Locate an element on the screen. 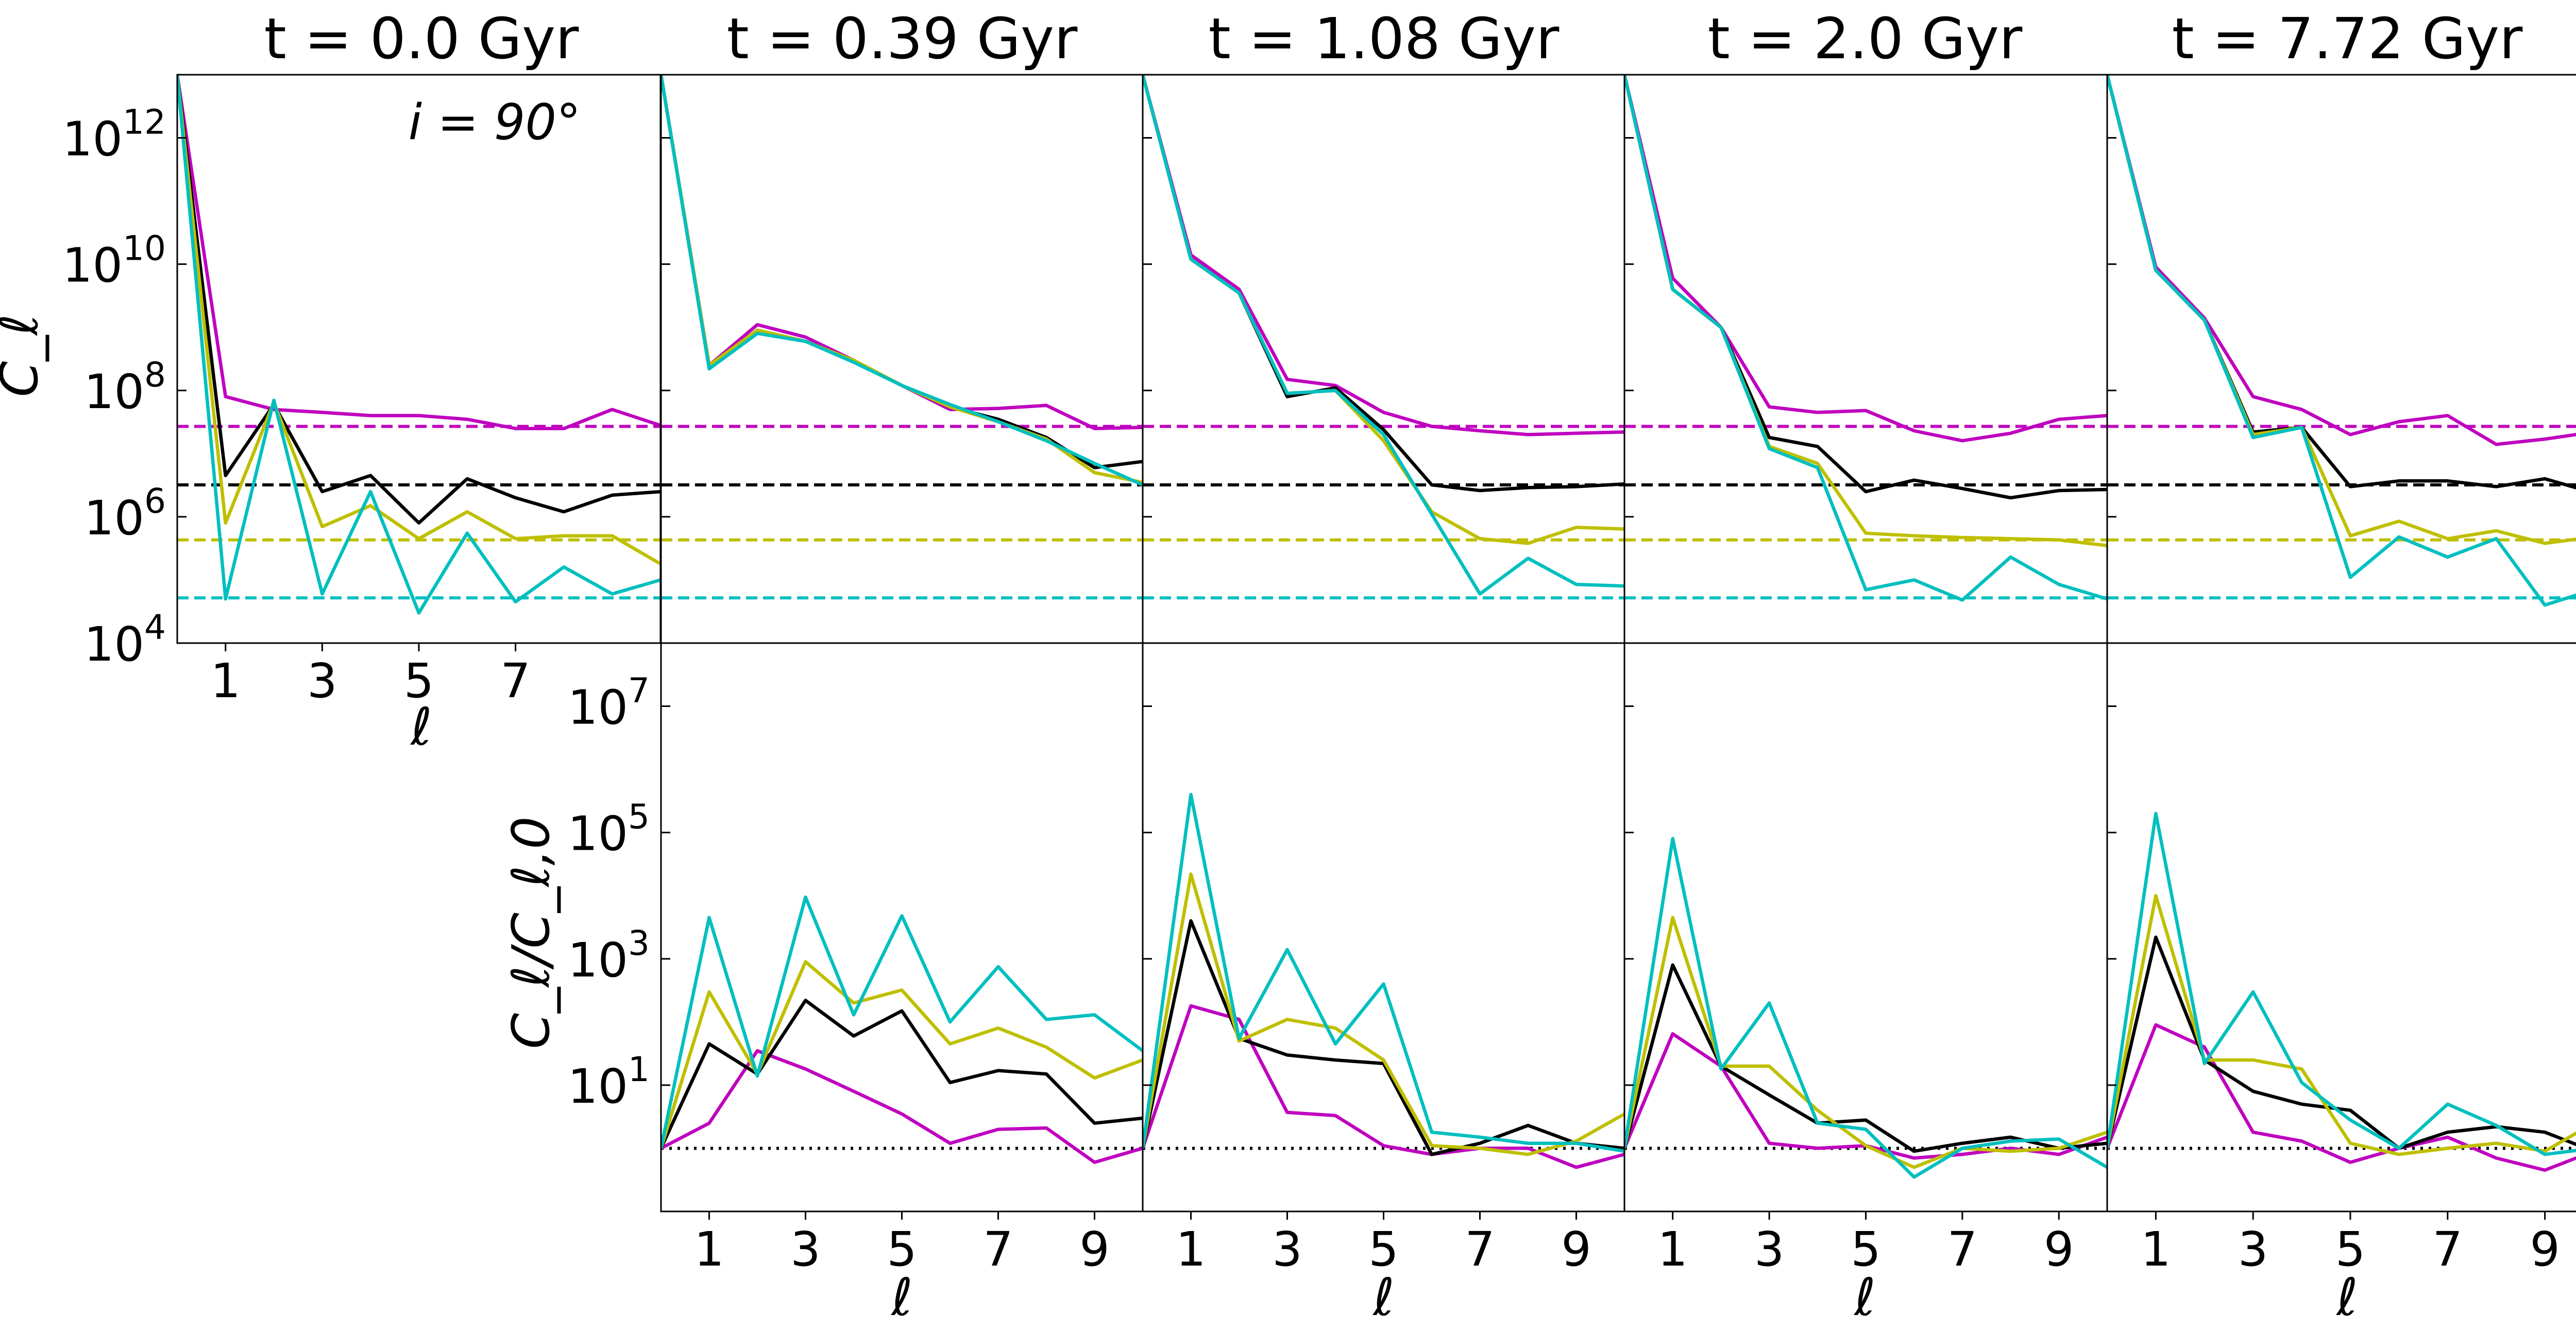  panel-title-1: t = 0.0 Gyr is located at coordinates (421, 39).